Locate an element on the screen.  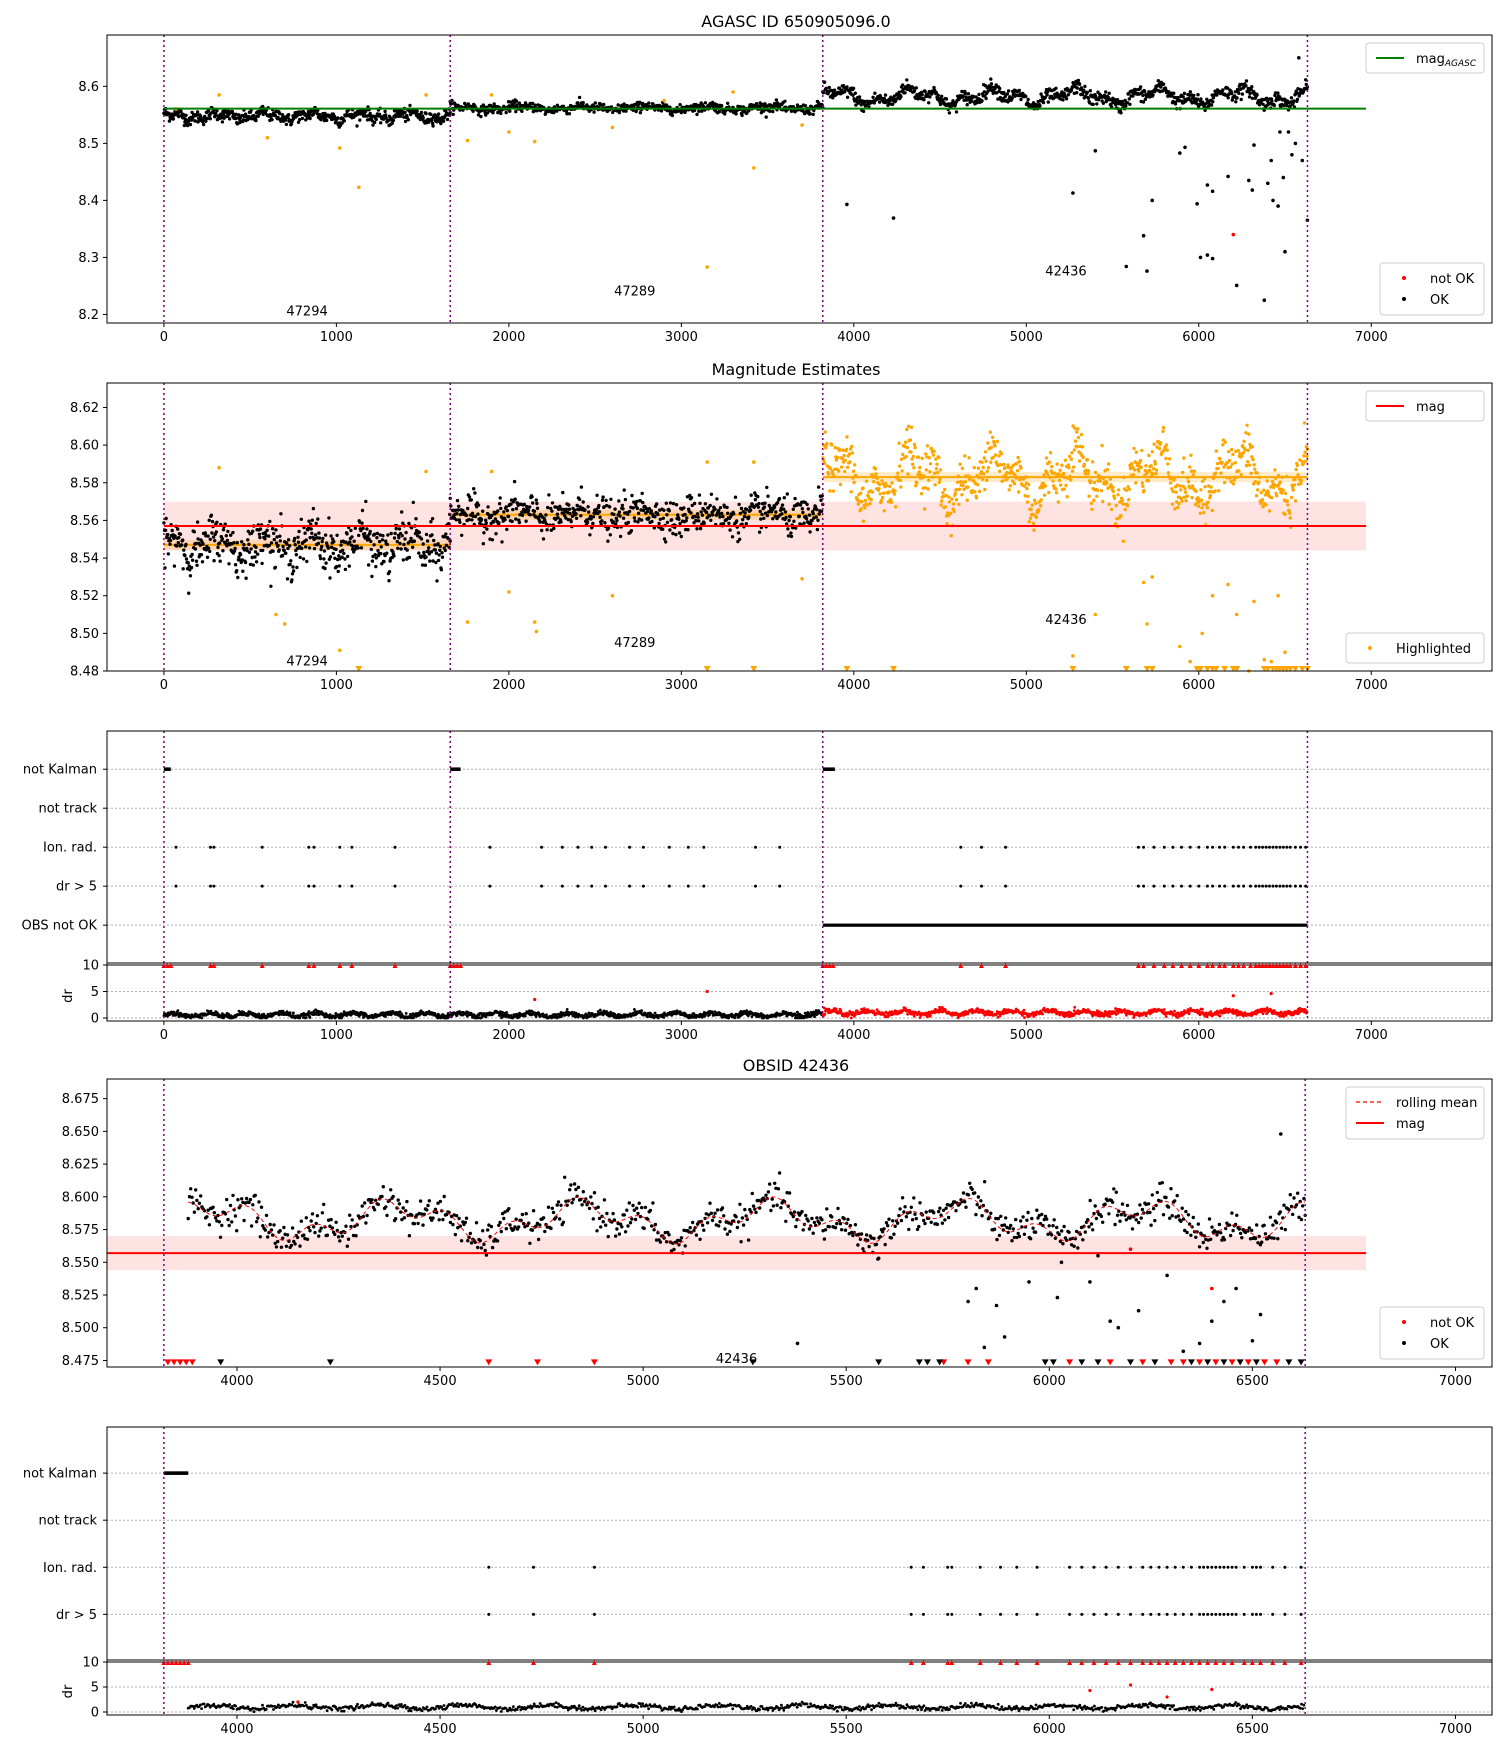
y-tick-label: 8.2 is located at coordinates (88, 315).